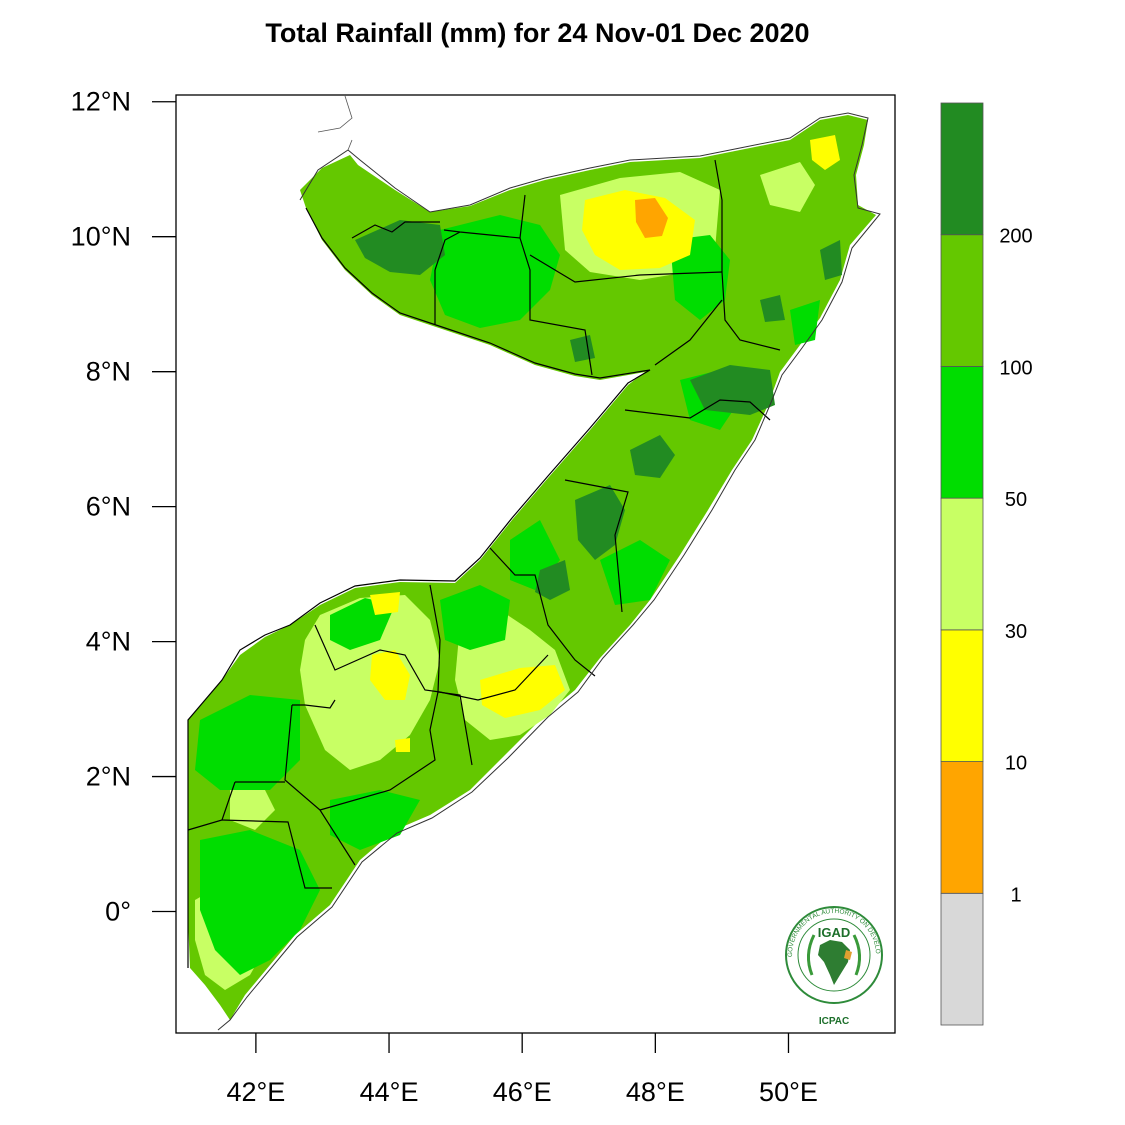 This screenshot has height=1125, width=1125. I want to click on logo-caption: ICPAC, so click(834, 1021).